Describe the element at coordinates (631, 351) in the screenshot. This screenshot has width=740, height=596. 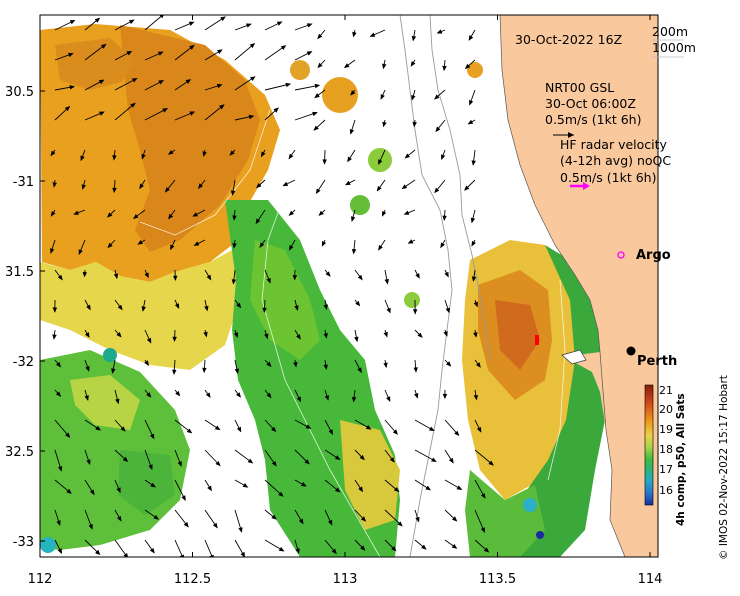
I see `city-dot-icon` at that location.